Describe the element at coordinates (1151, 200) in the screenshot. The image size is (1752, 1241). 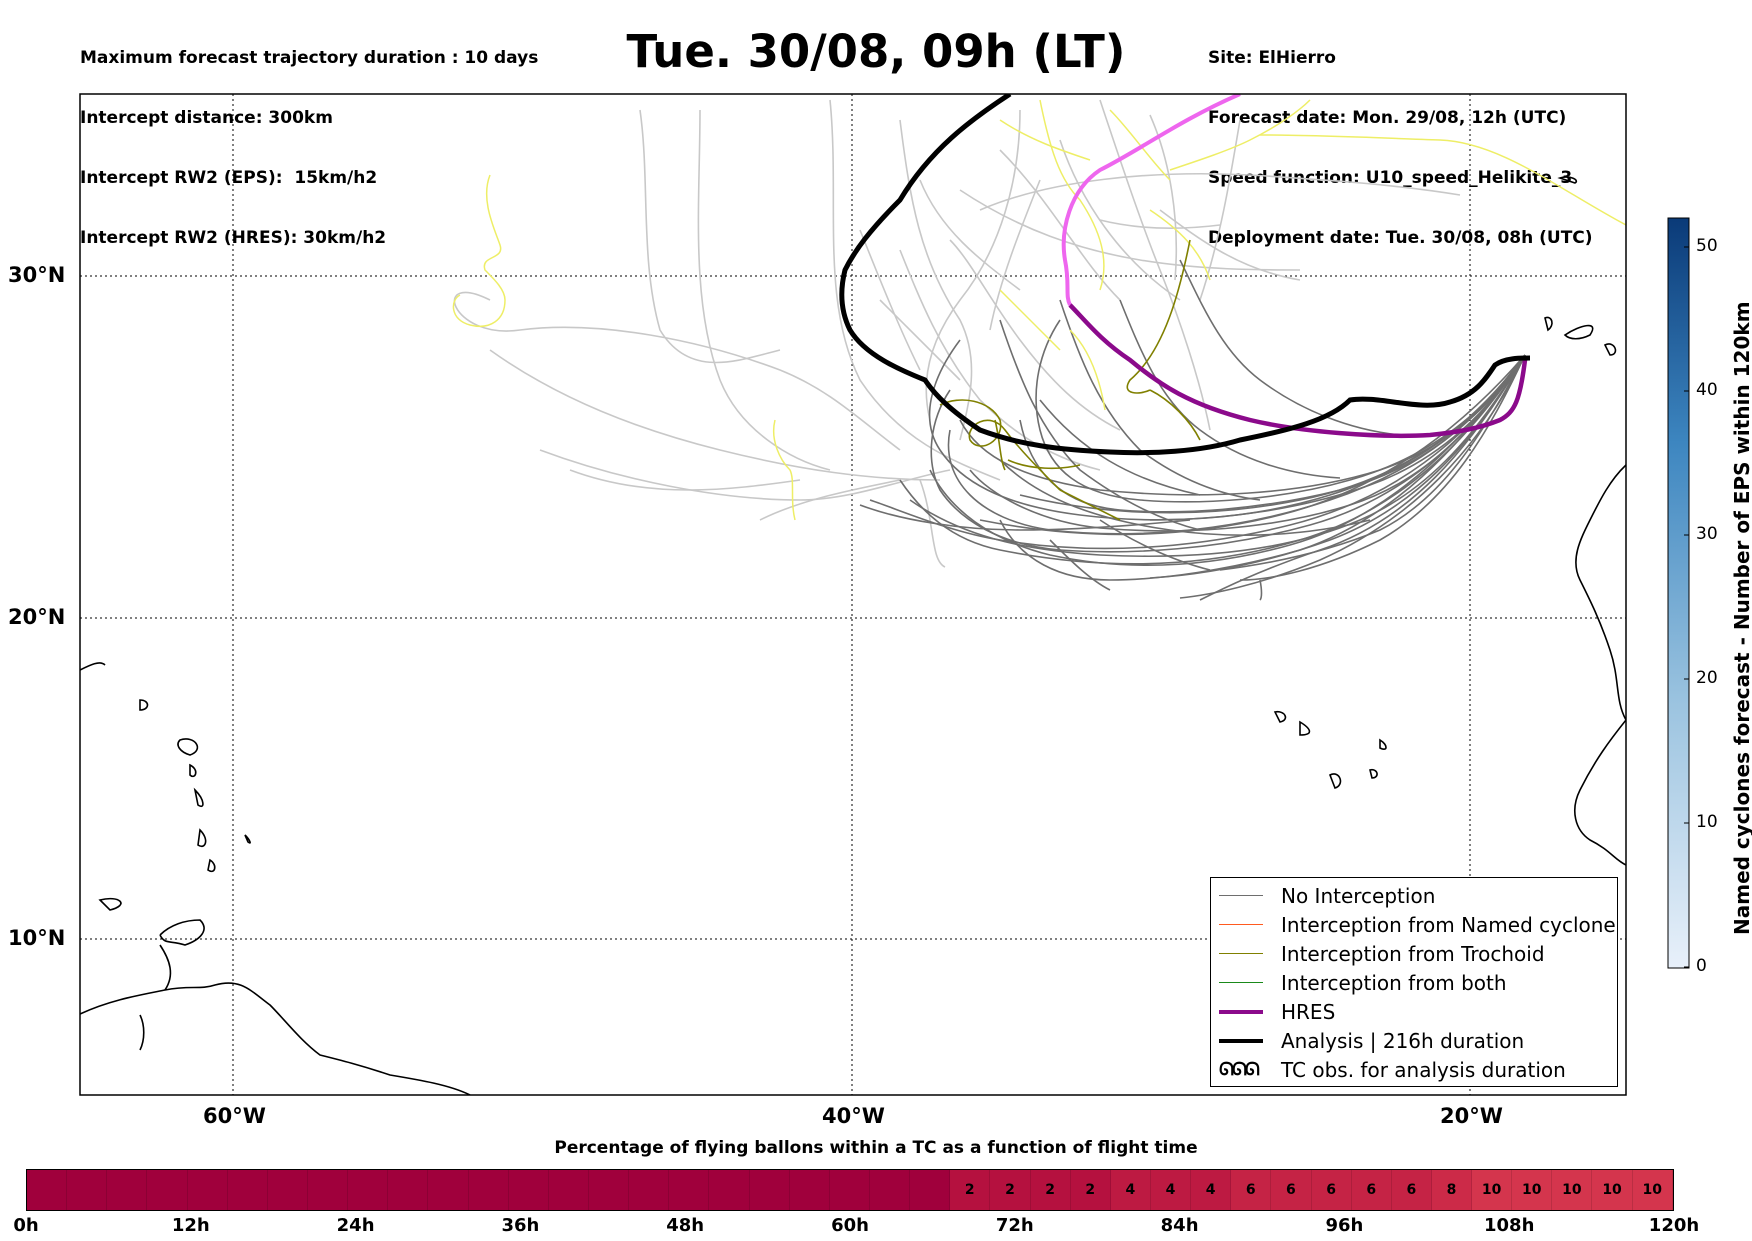
I see `hres-early-track` at that location.